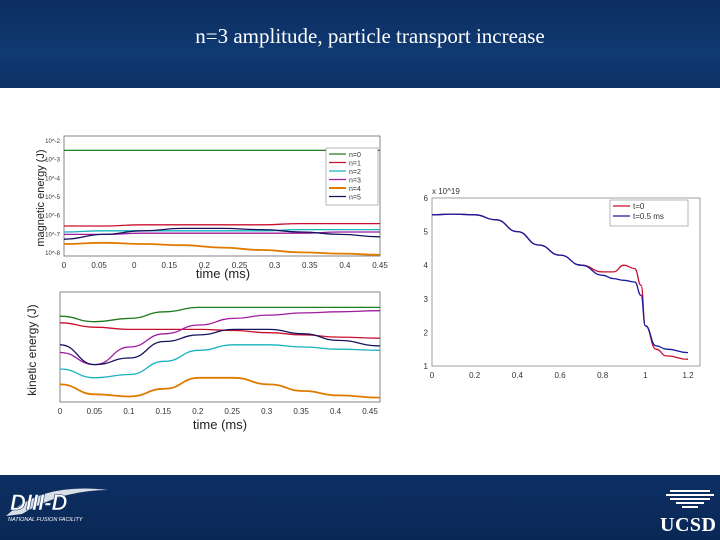 The height and width of the screenshot is (540, 720). Describe the element at coordinates (355, 189) in the screenshot. I see `legend-label: n=4` at that location.